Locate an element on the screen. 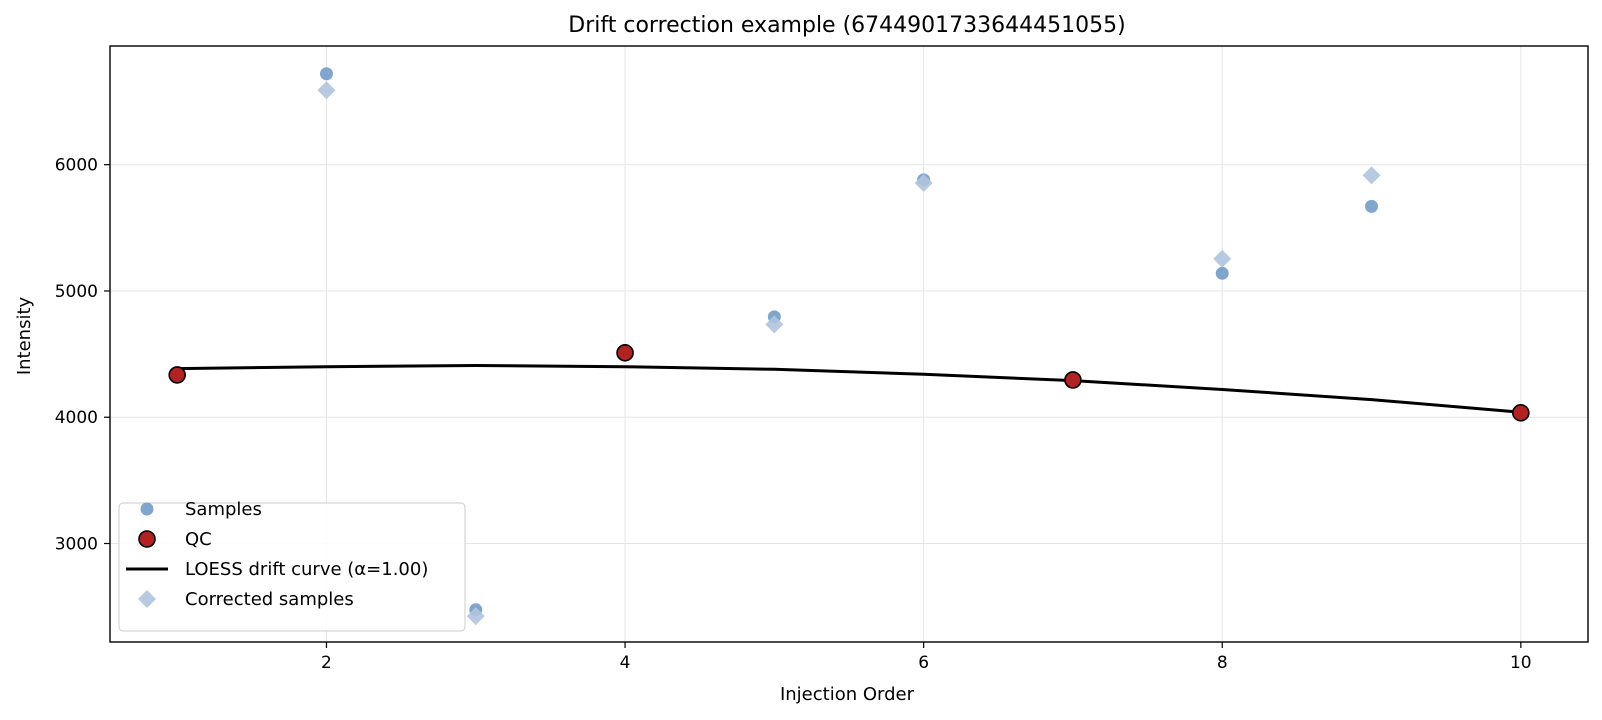 This screenshot has height=720, width=1602. legend-corrected-samples-swatch is located at coordinates (147, 599).